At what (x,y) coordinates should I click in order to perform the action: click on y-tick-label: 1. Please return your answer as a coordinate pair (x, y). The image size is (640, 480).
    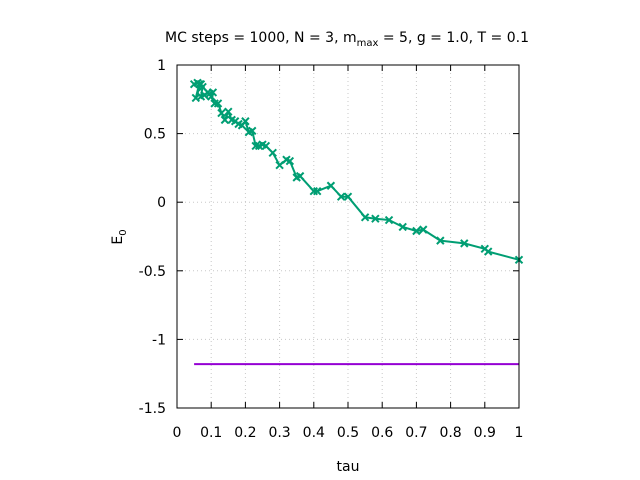
    Looking at the image, I should click on (161, 66).